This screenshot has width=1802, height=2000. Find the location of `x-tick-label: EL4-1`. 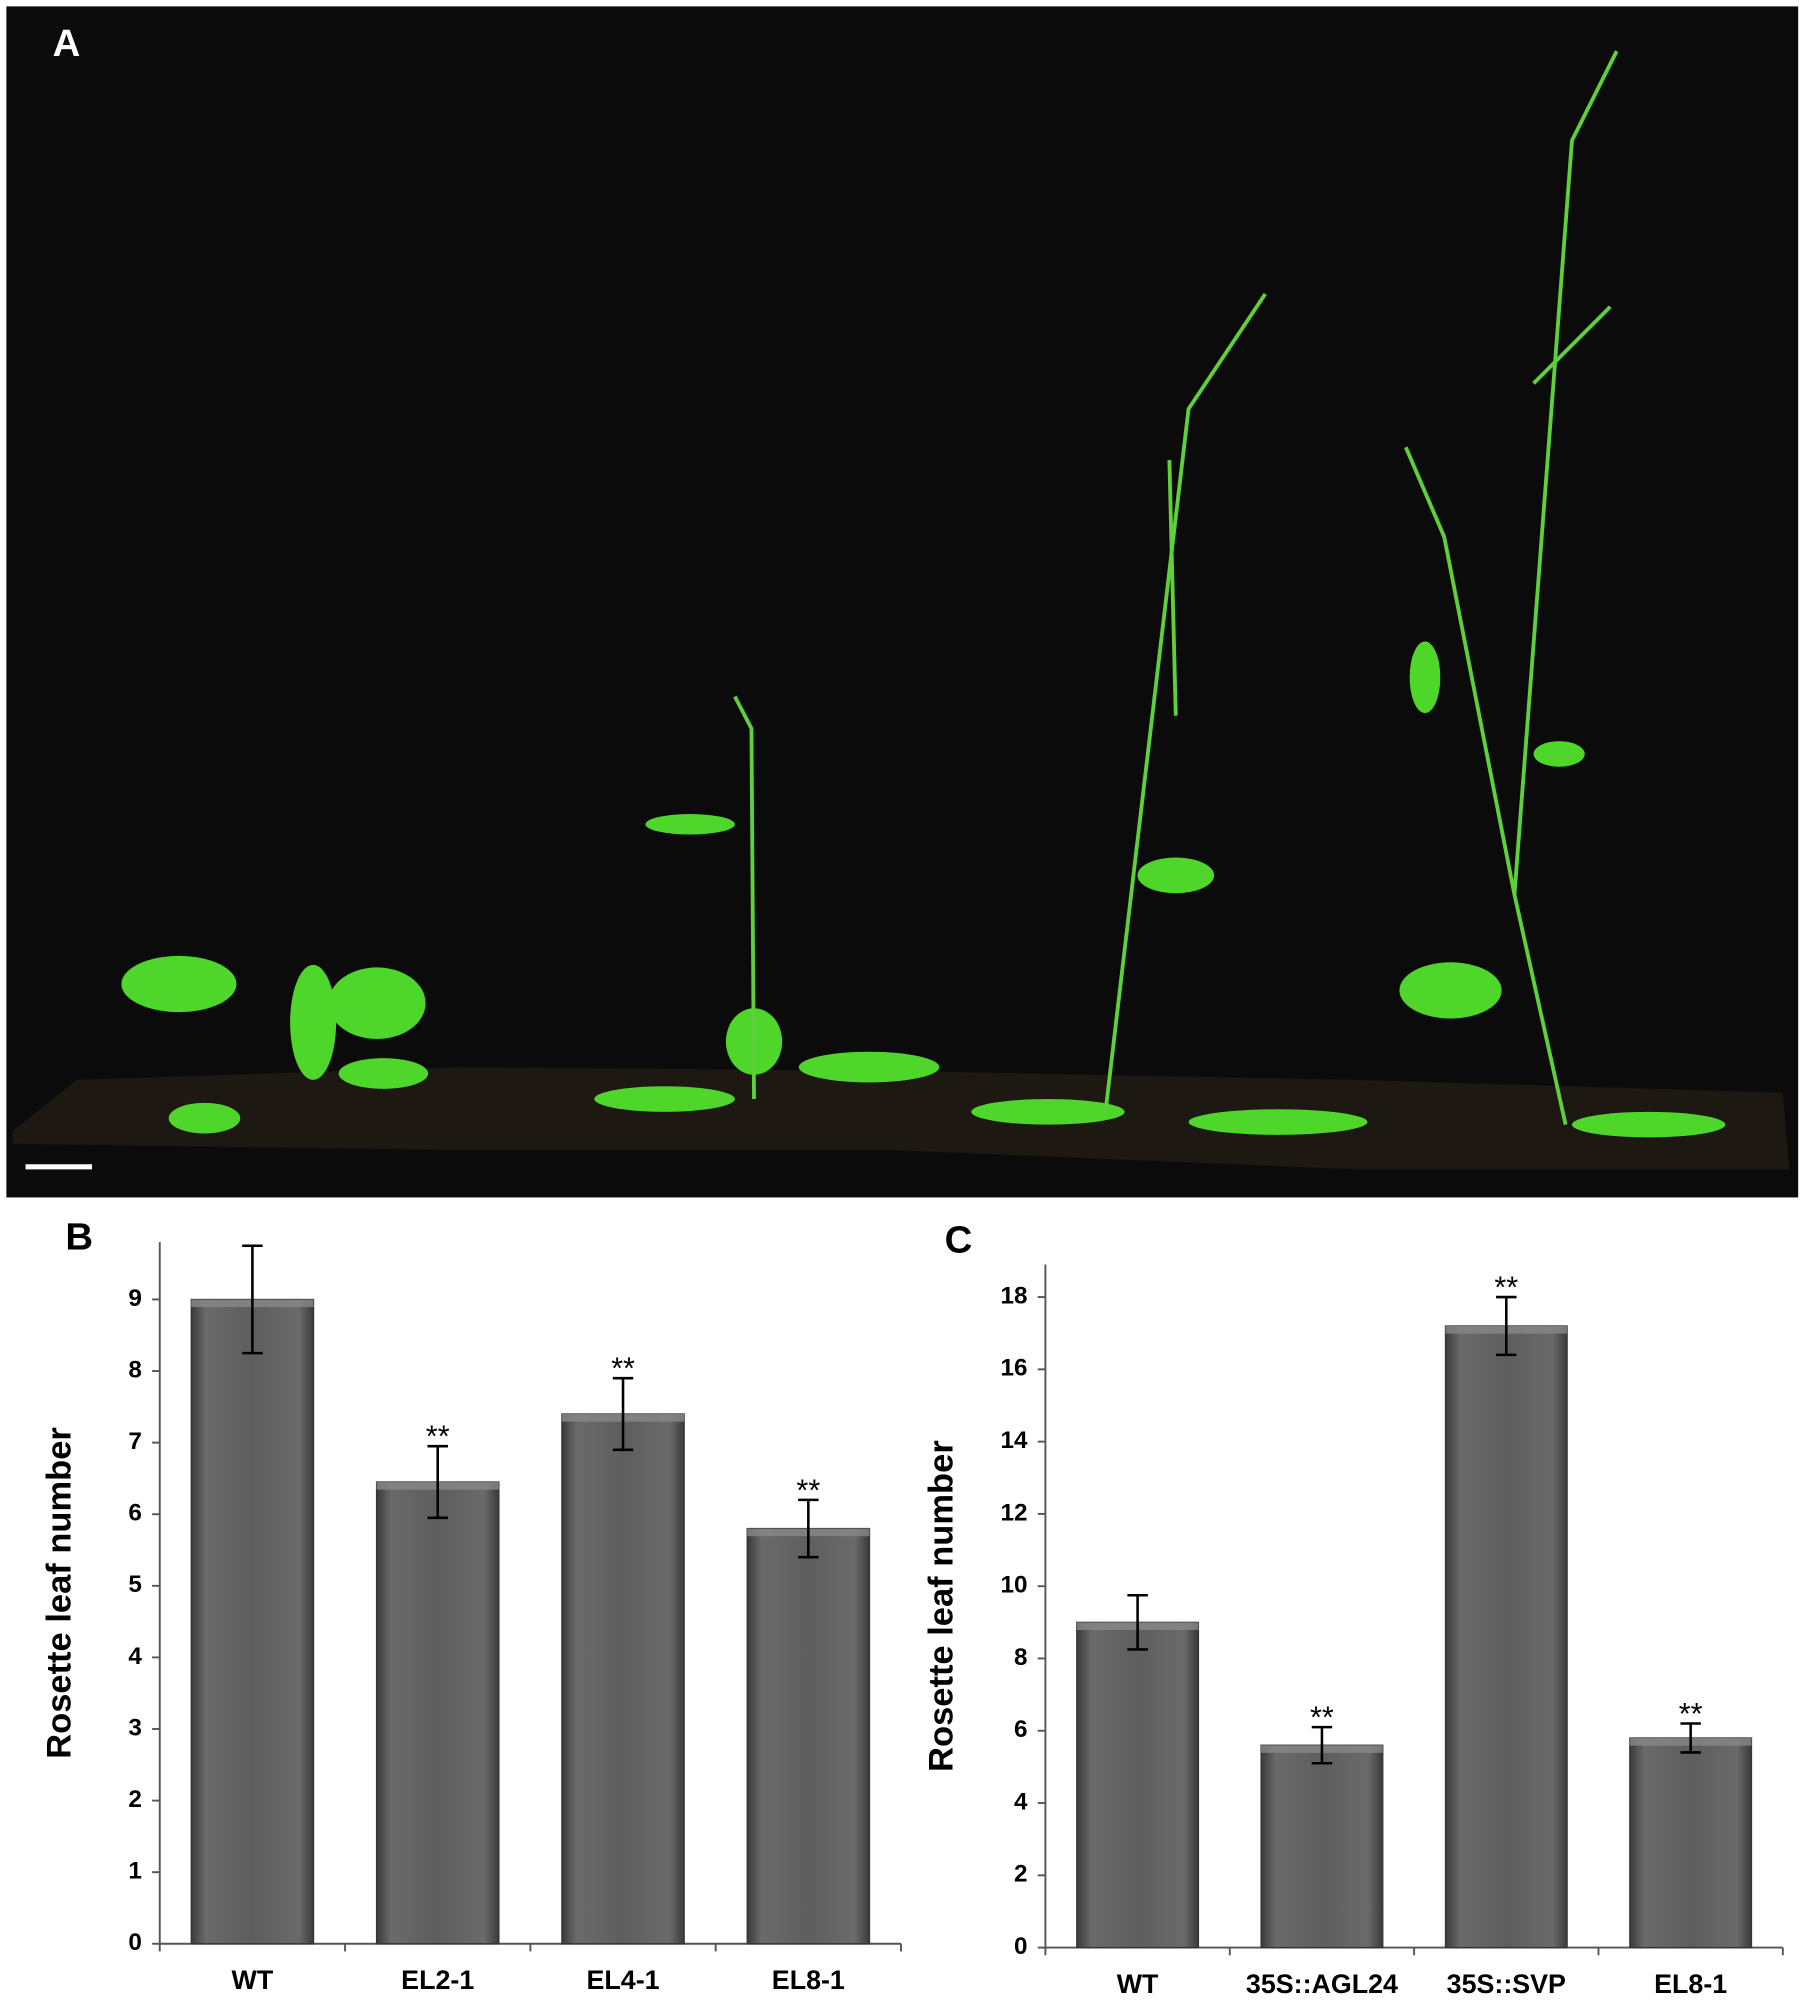

x-tick-label: EL4-1 is located at coordinates (622, 1980).